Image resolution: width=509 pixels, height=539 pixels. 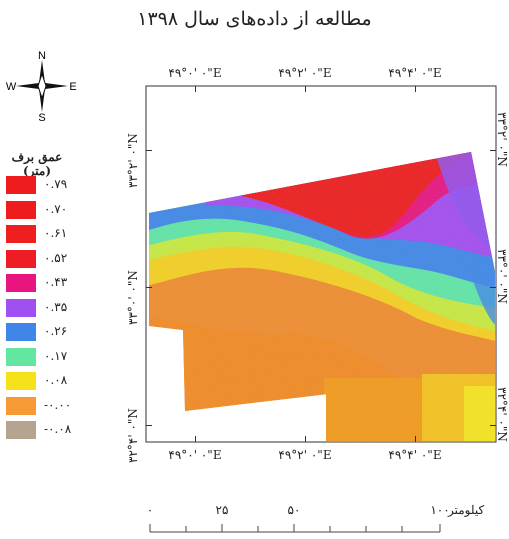 I want to click on legend-label: ۰.۱۷, so click(x=56, y=355).